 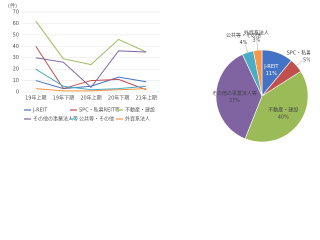 I want to click on slice-value-label: 3%, so click(x=256, y=40).